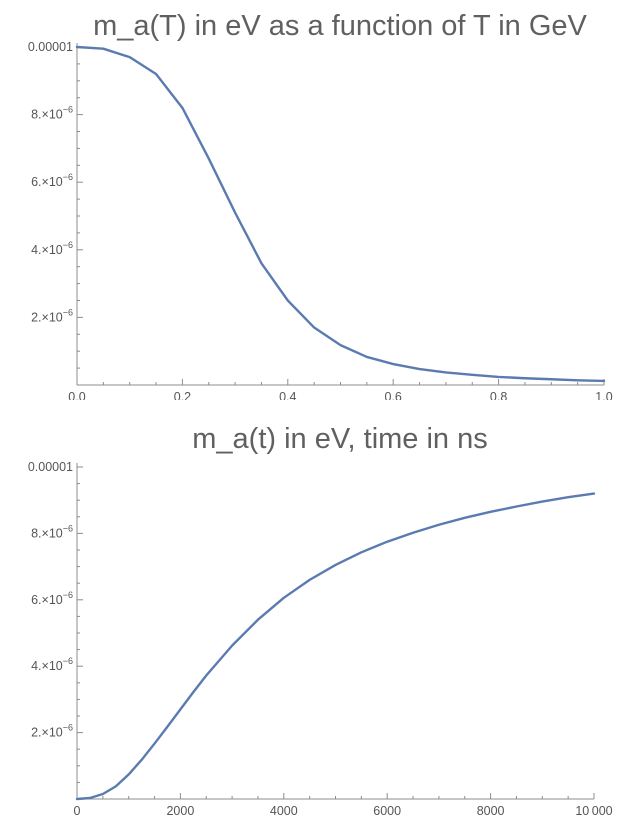 Image resolution: width=618 pixels, height=819 pixels. Describe the element at coordinates (52, 531) in the screenshot. I see `chart-2-y-tick-label: 8.×10−6` at that location.